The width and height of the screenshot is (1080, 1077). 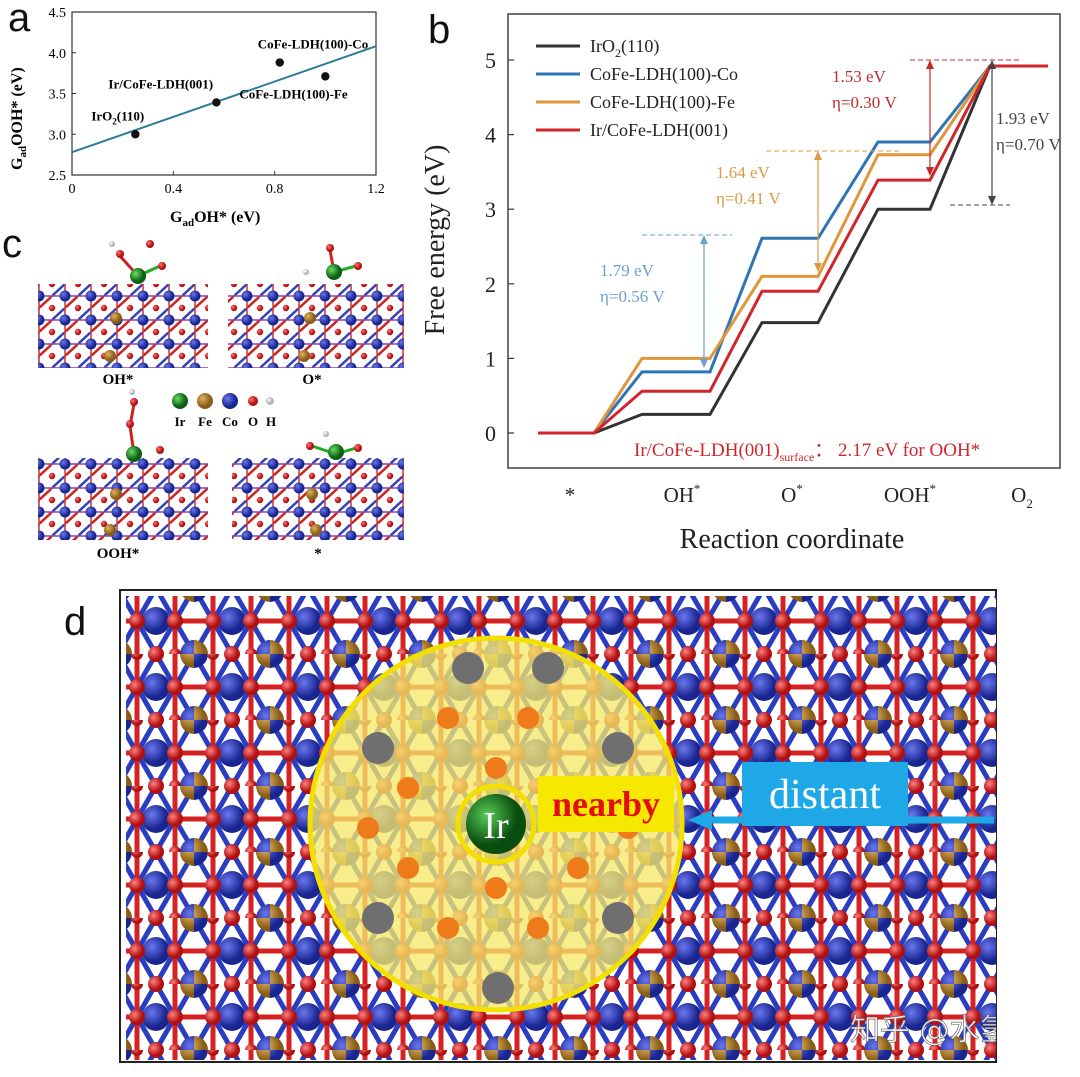 What do you see at coordinates (117, 117) in the screenshot?
I see `point-label-a: IrO2(110)` at bounding box center [117, 117].